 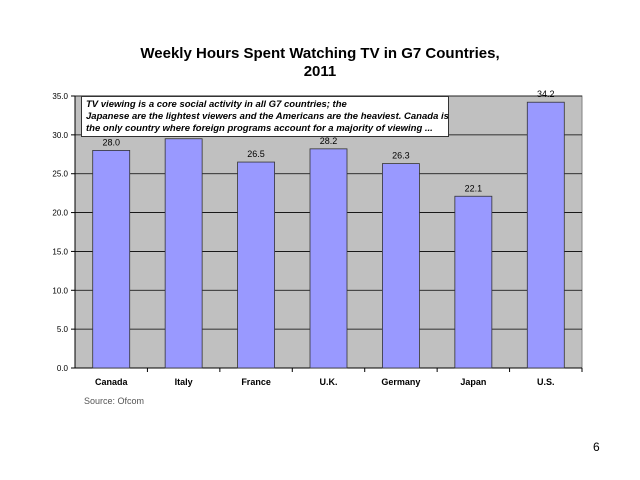 What do you see at coordinates (329, 141) in the screenshot?
I see `data-label: 28.2` at bounding box center [329, 141].